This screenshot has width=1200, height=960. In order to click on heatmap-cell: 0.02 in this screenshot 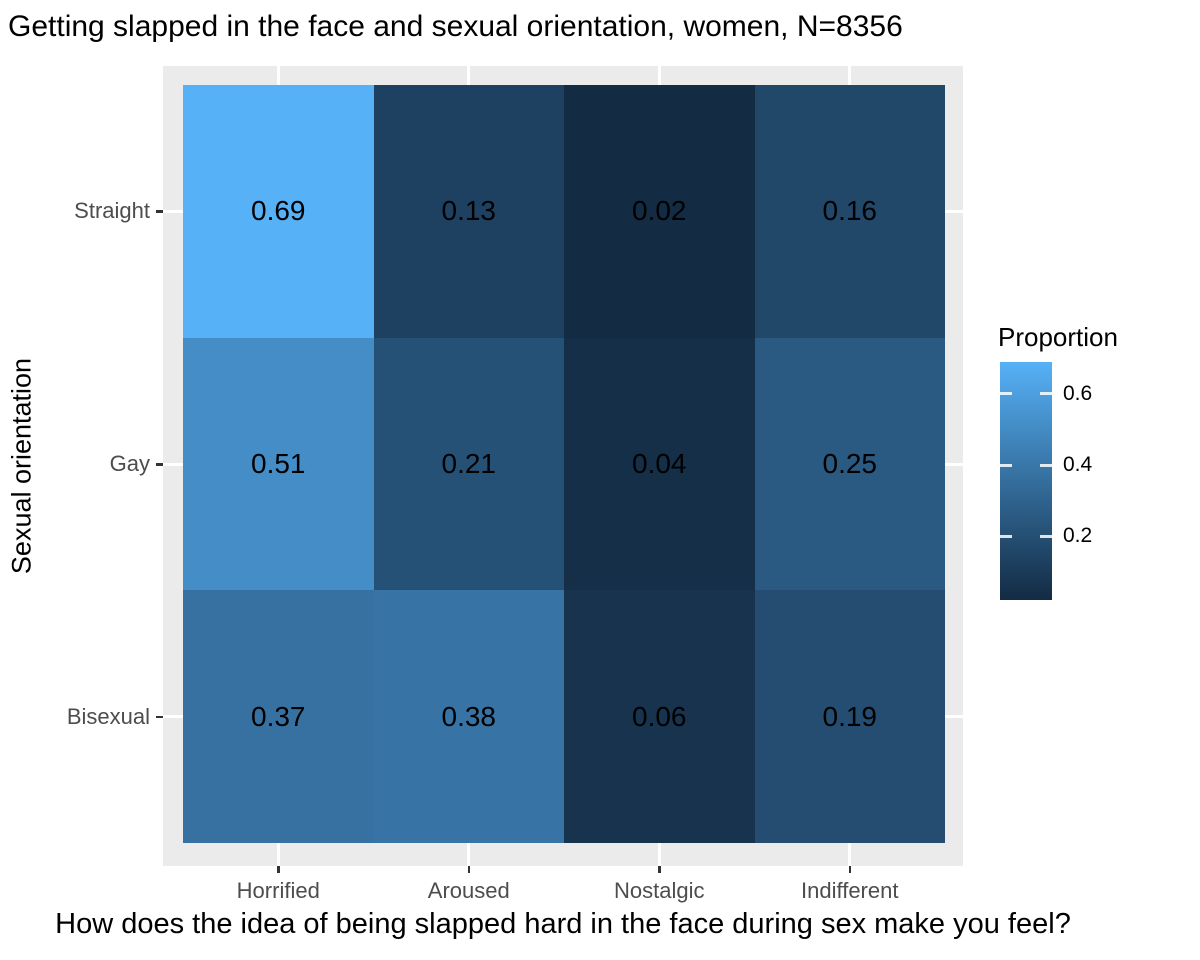, I will do `click(659, 211)`.